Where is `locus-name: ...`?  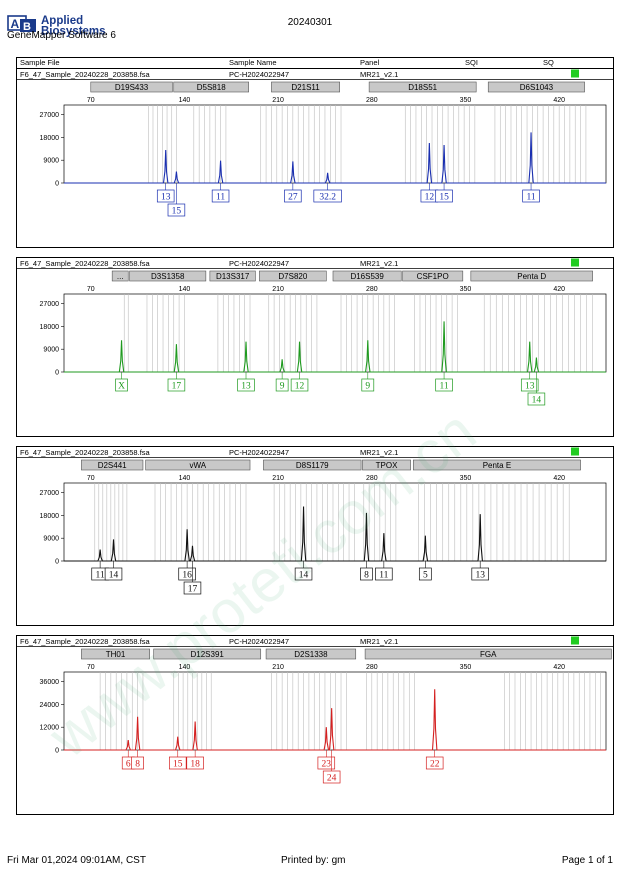
locus-name: ... is located at coordinates (120, 276).